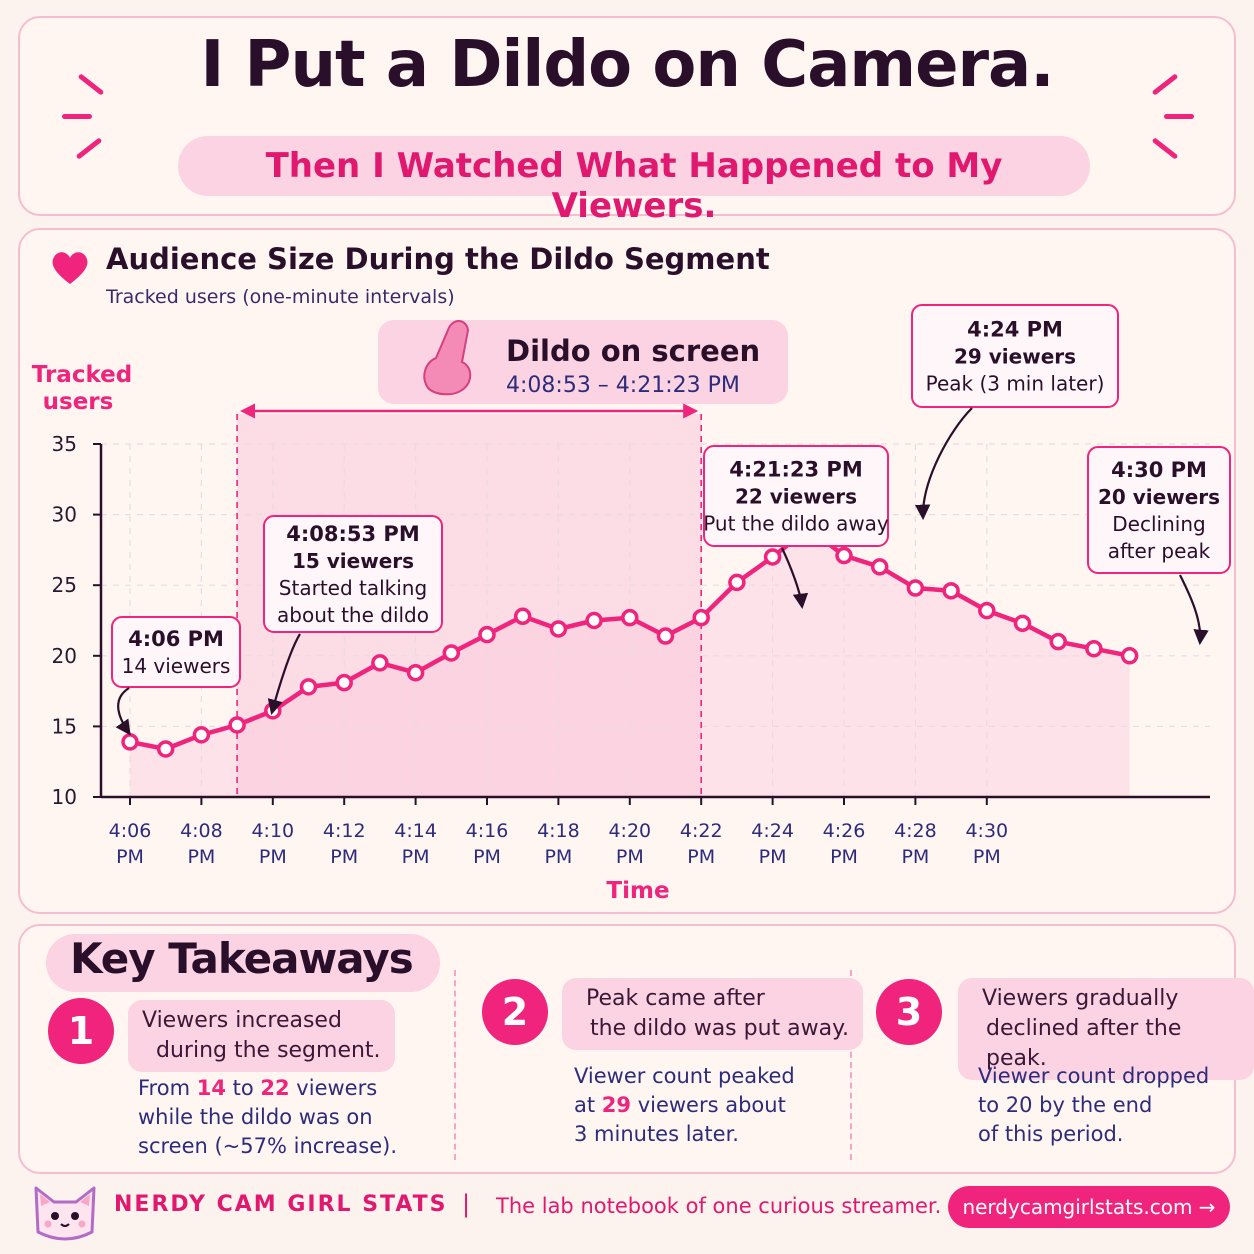  I want to click on website-link: nerdycamgirlstats.com →, so click(1089, 1207).